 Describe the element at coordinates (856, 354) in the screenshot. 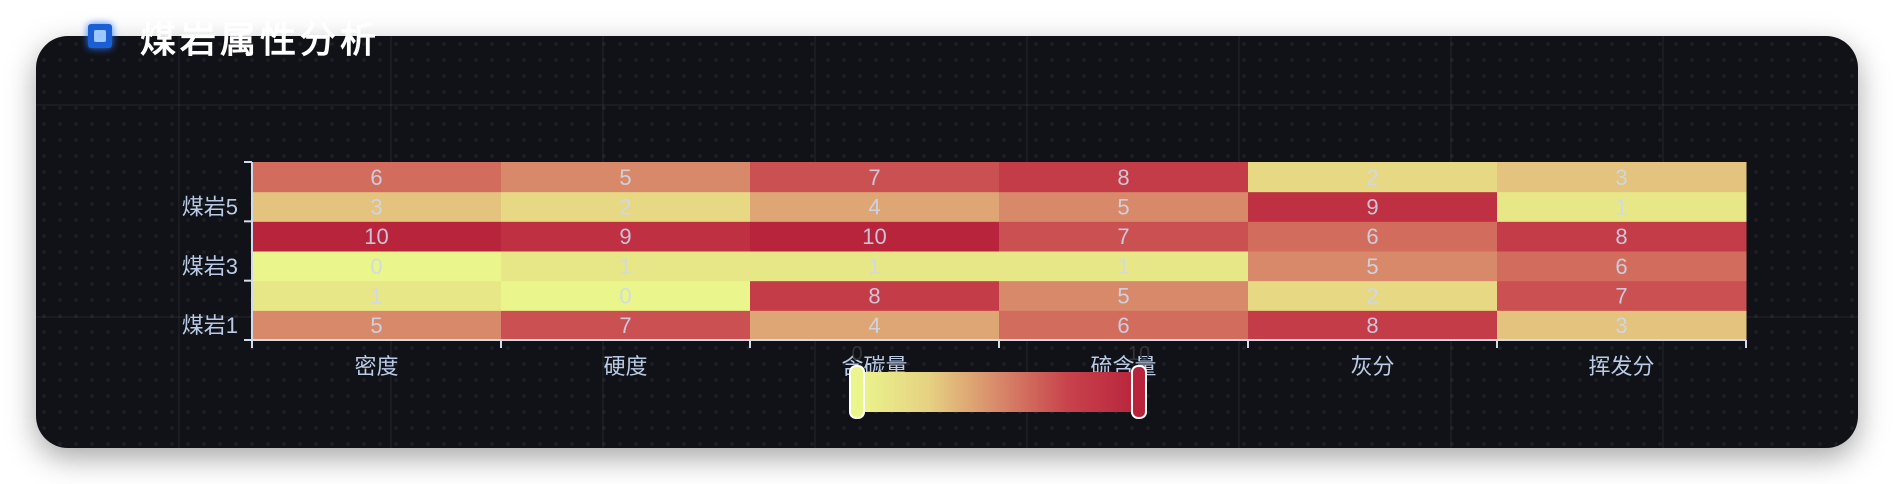

I see `visual-map-min-label: 0` at that location.